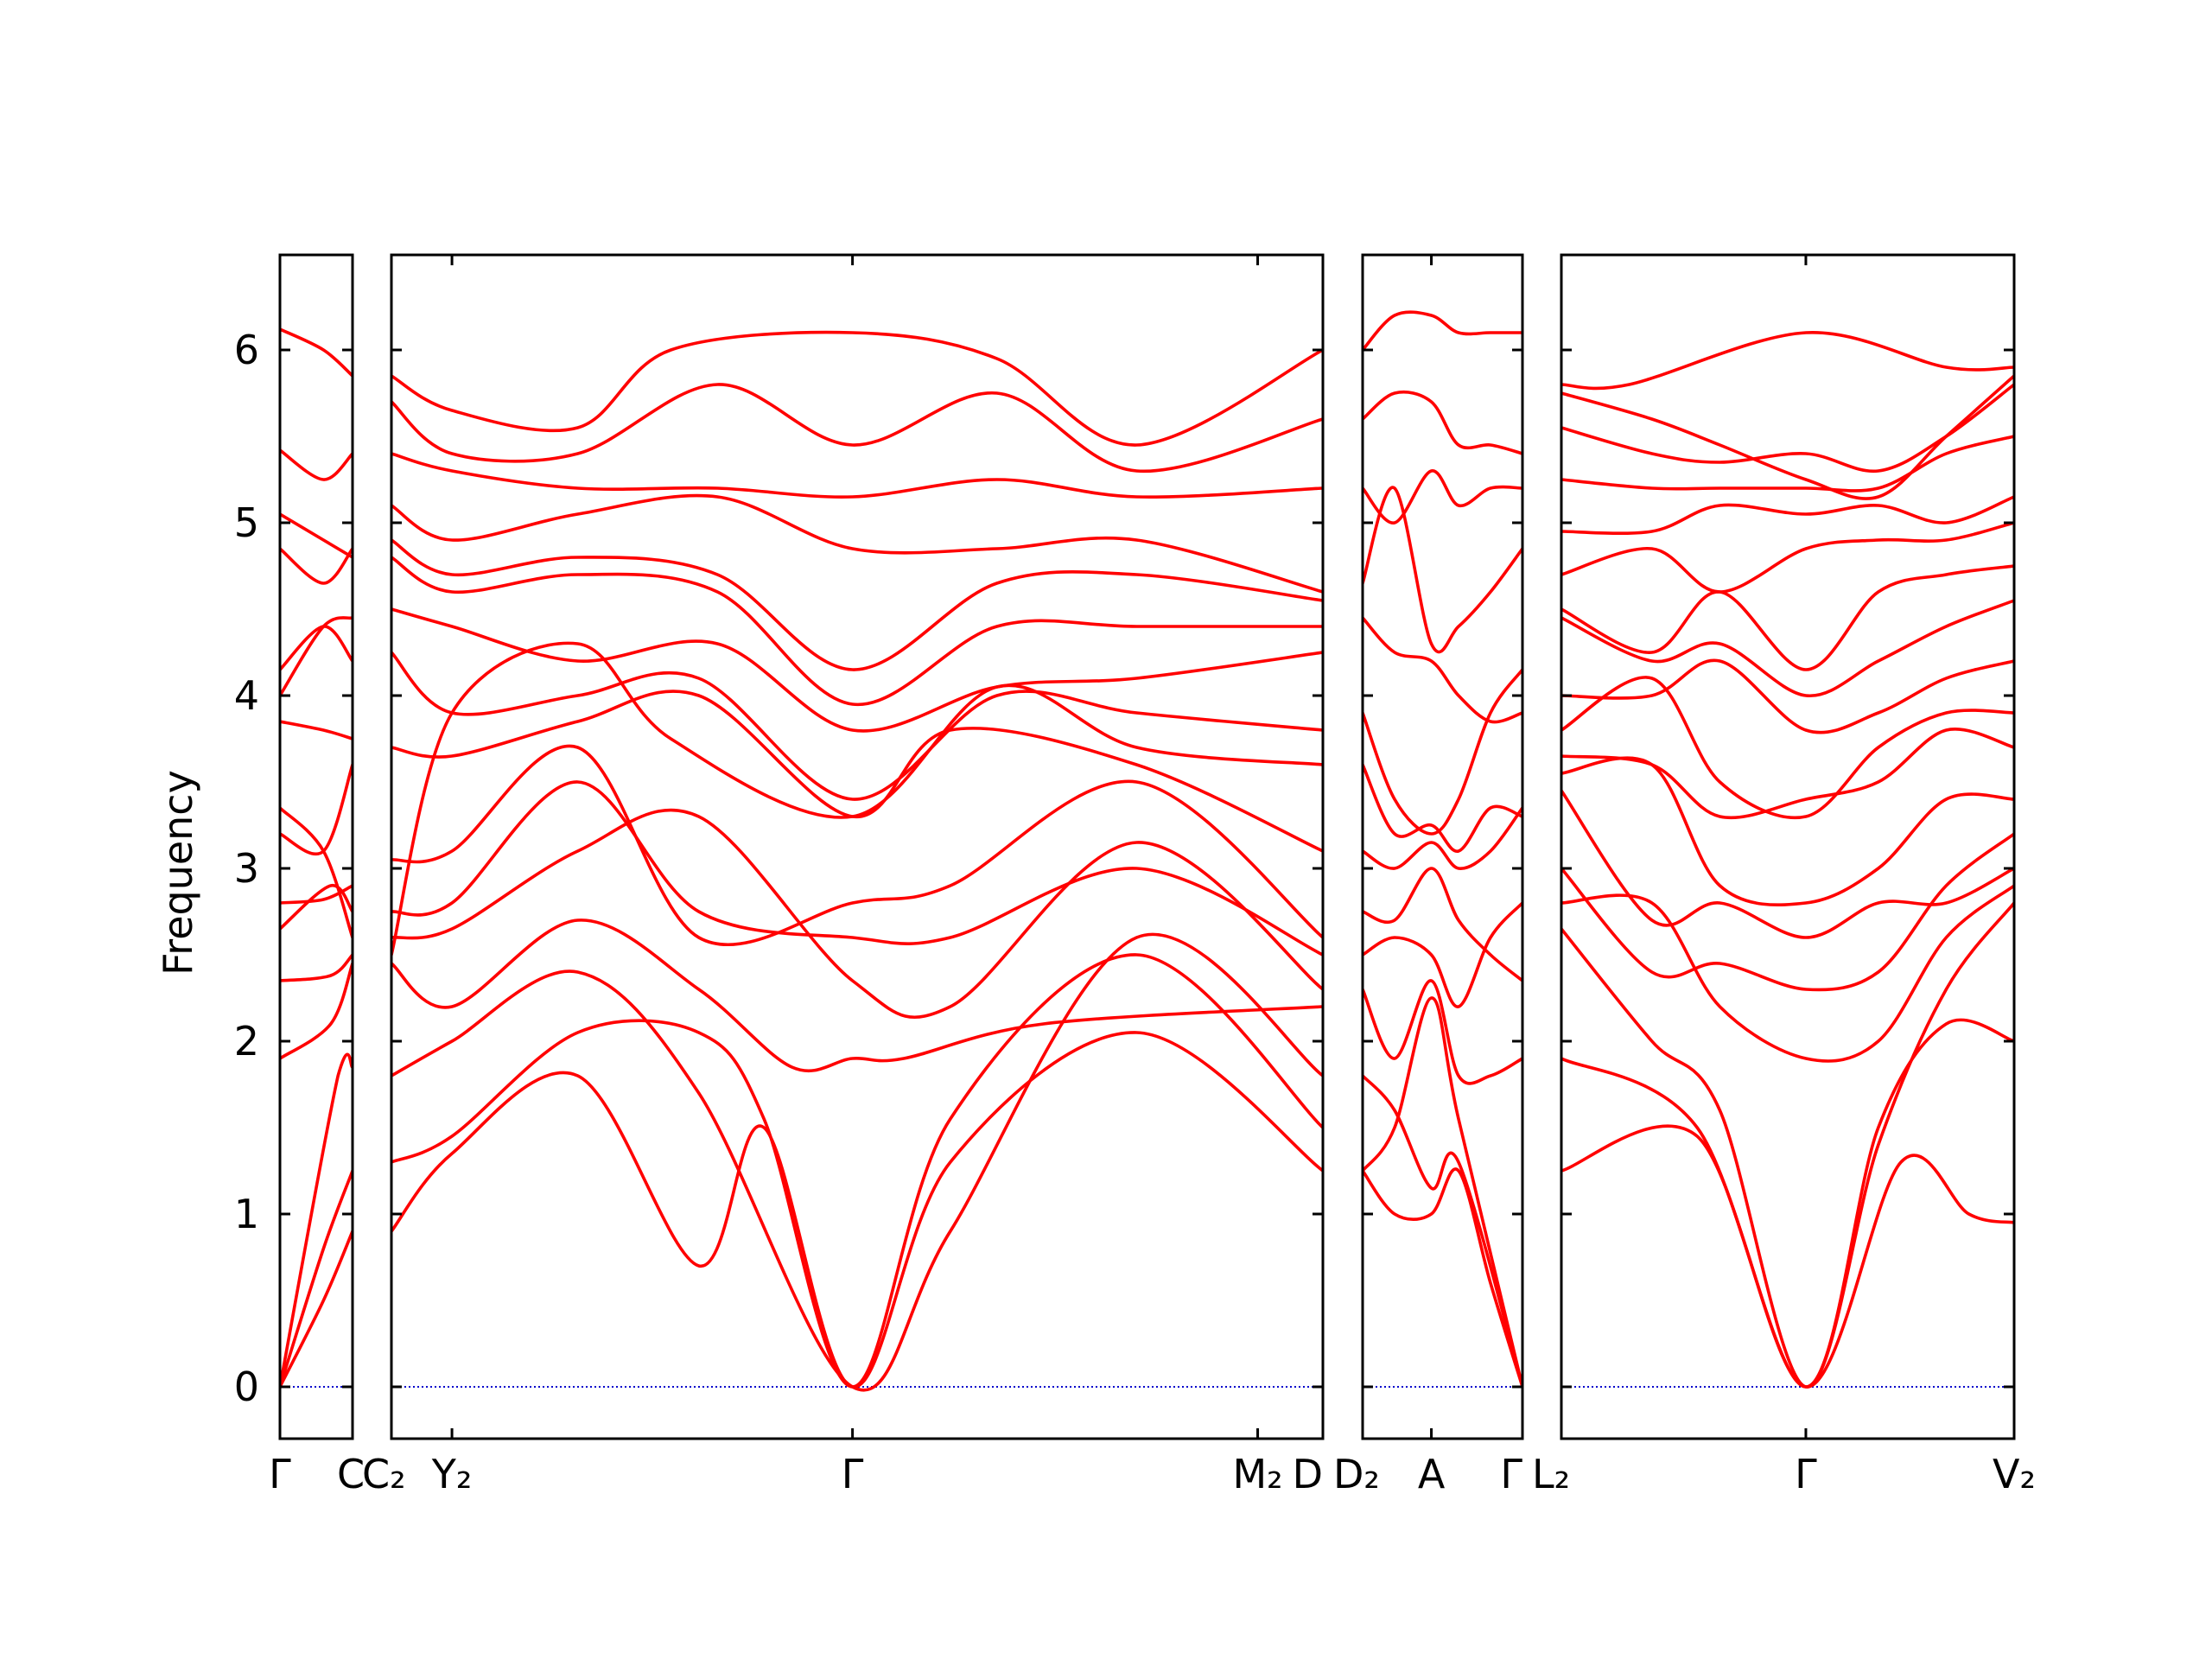 This screenshot has width=2212, height=1659. I want to click on x-tick-label: M₂, so click(1257, 1474).